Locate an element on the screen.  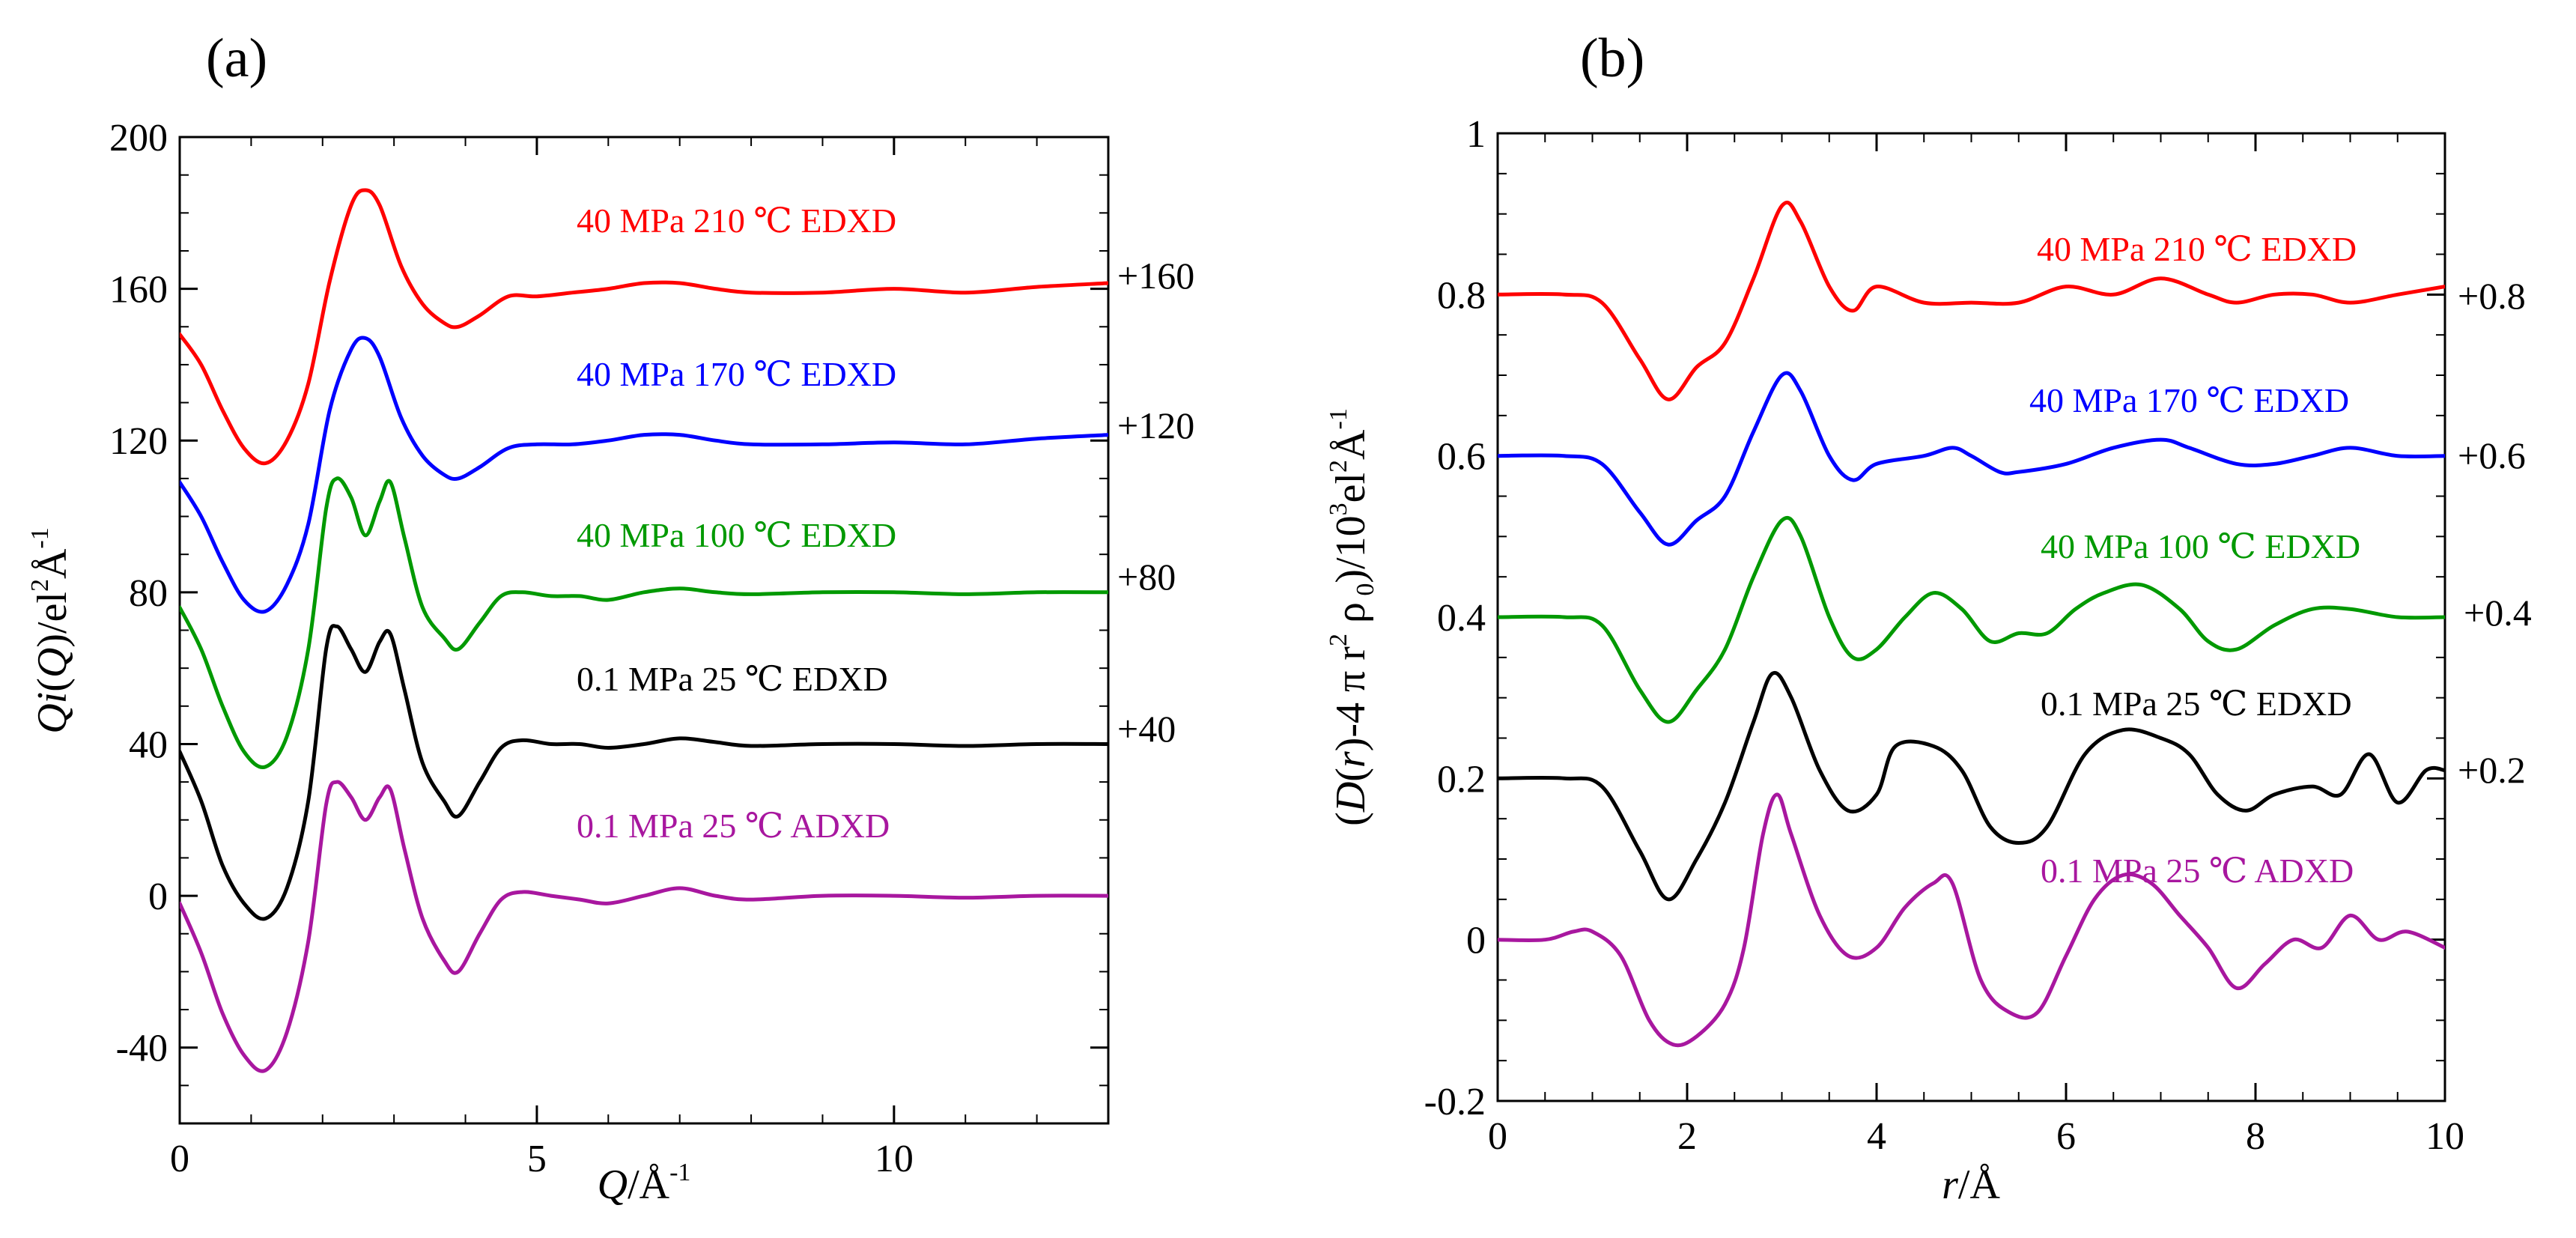
b-series-1-line is located at coordinates (1971, 459).